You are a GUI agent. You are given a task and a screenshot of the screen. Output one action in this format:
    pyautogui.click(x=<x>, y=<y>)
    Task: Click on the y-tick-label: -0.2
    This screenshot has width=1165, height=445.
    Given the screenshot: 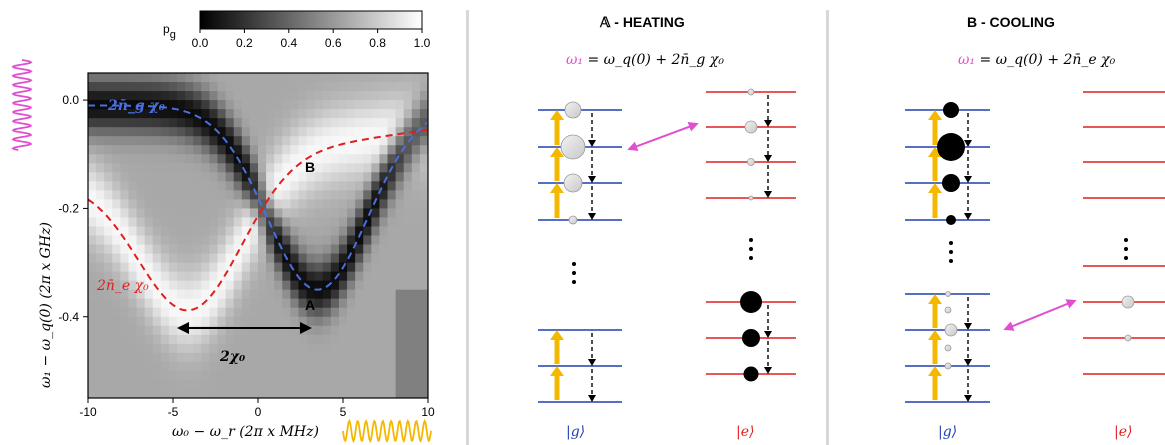 What is the action you would take?
    pyautogui.click(x=68, y=208)
    